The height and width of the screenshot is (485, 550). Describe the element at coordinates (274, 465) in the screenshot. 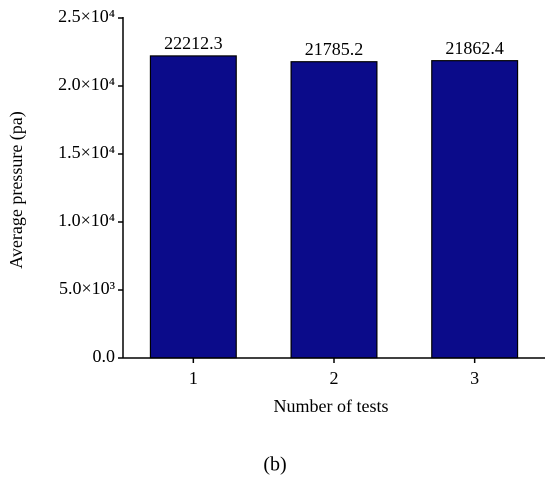

I see `caption: (b)` at that location.